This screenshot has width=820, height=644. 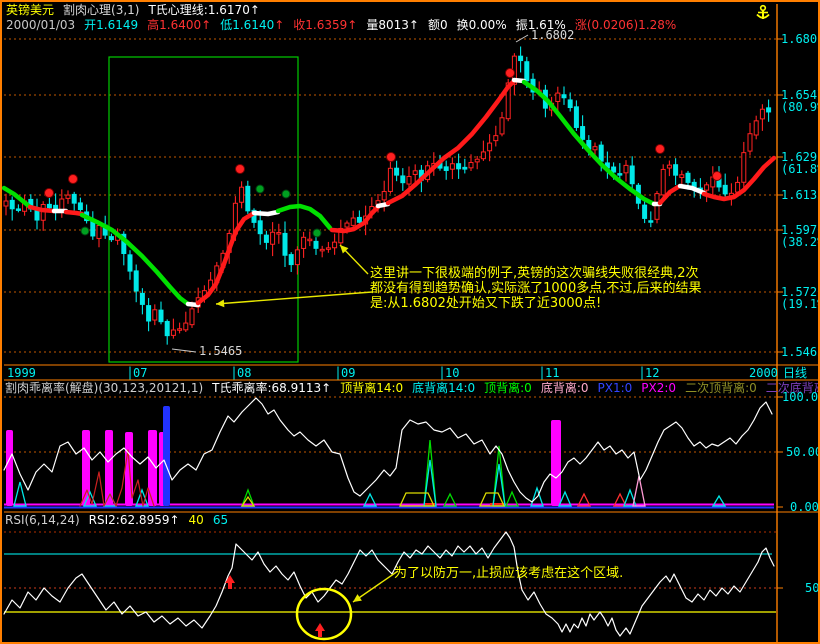 I want to click on price-label-2: (80.9%), so click(x=799, y=107).